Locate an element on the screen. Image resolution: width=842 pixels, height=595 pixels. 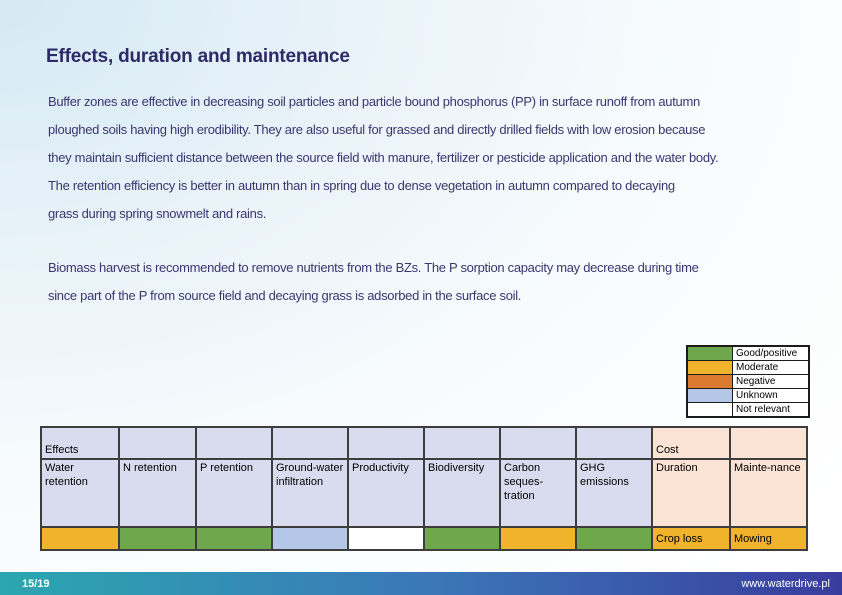
legend-swatch-negative is located at coordinates (709, 381).